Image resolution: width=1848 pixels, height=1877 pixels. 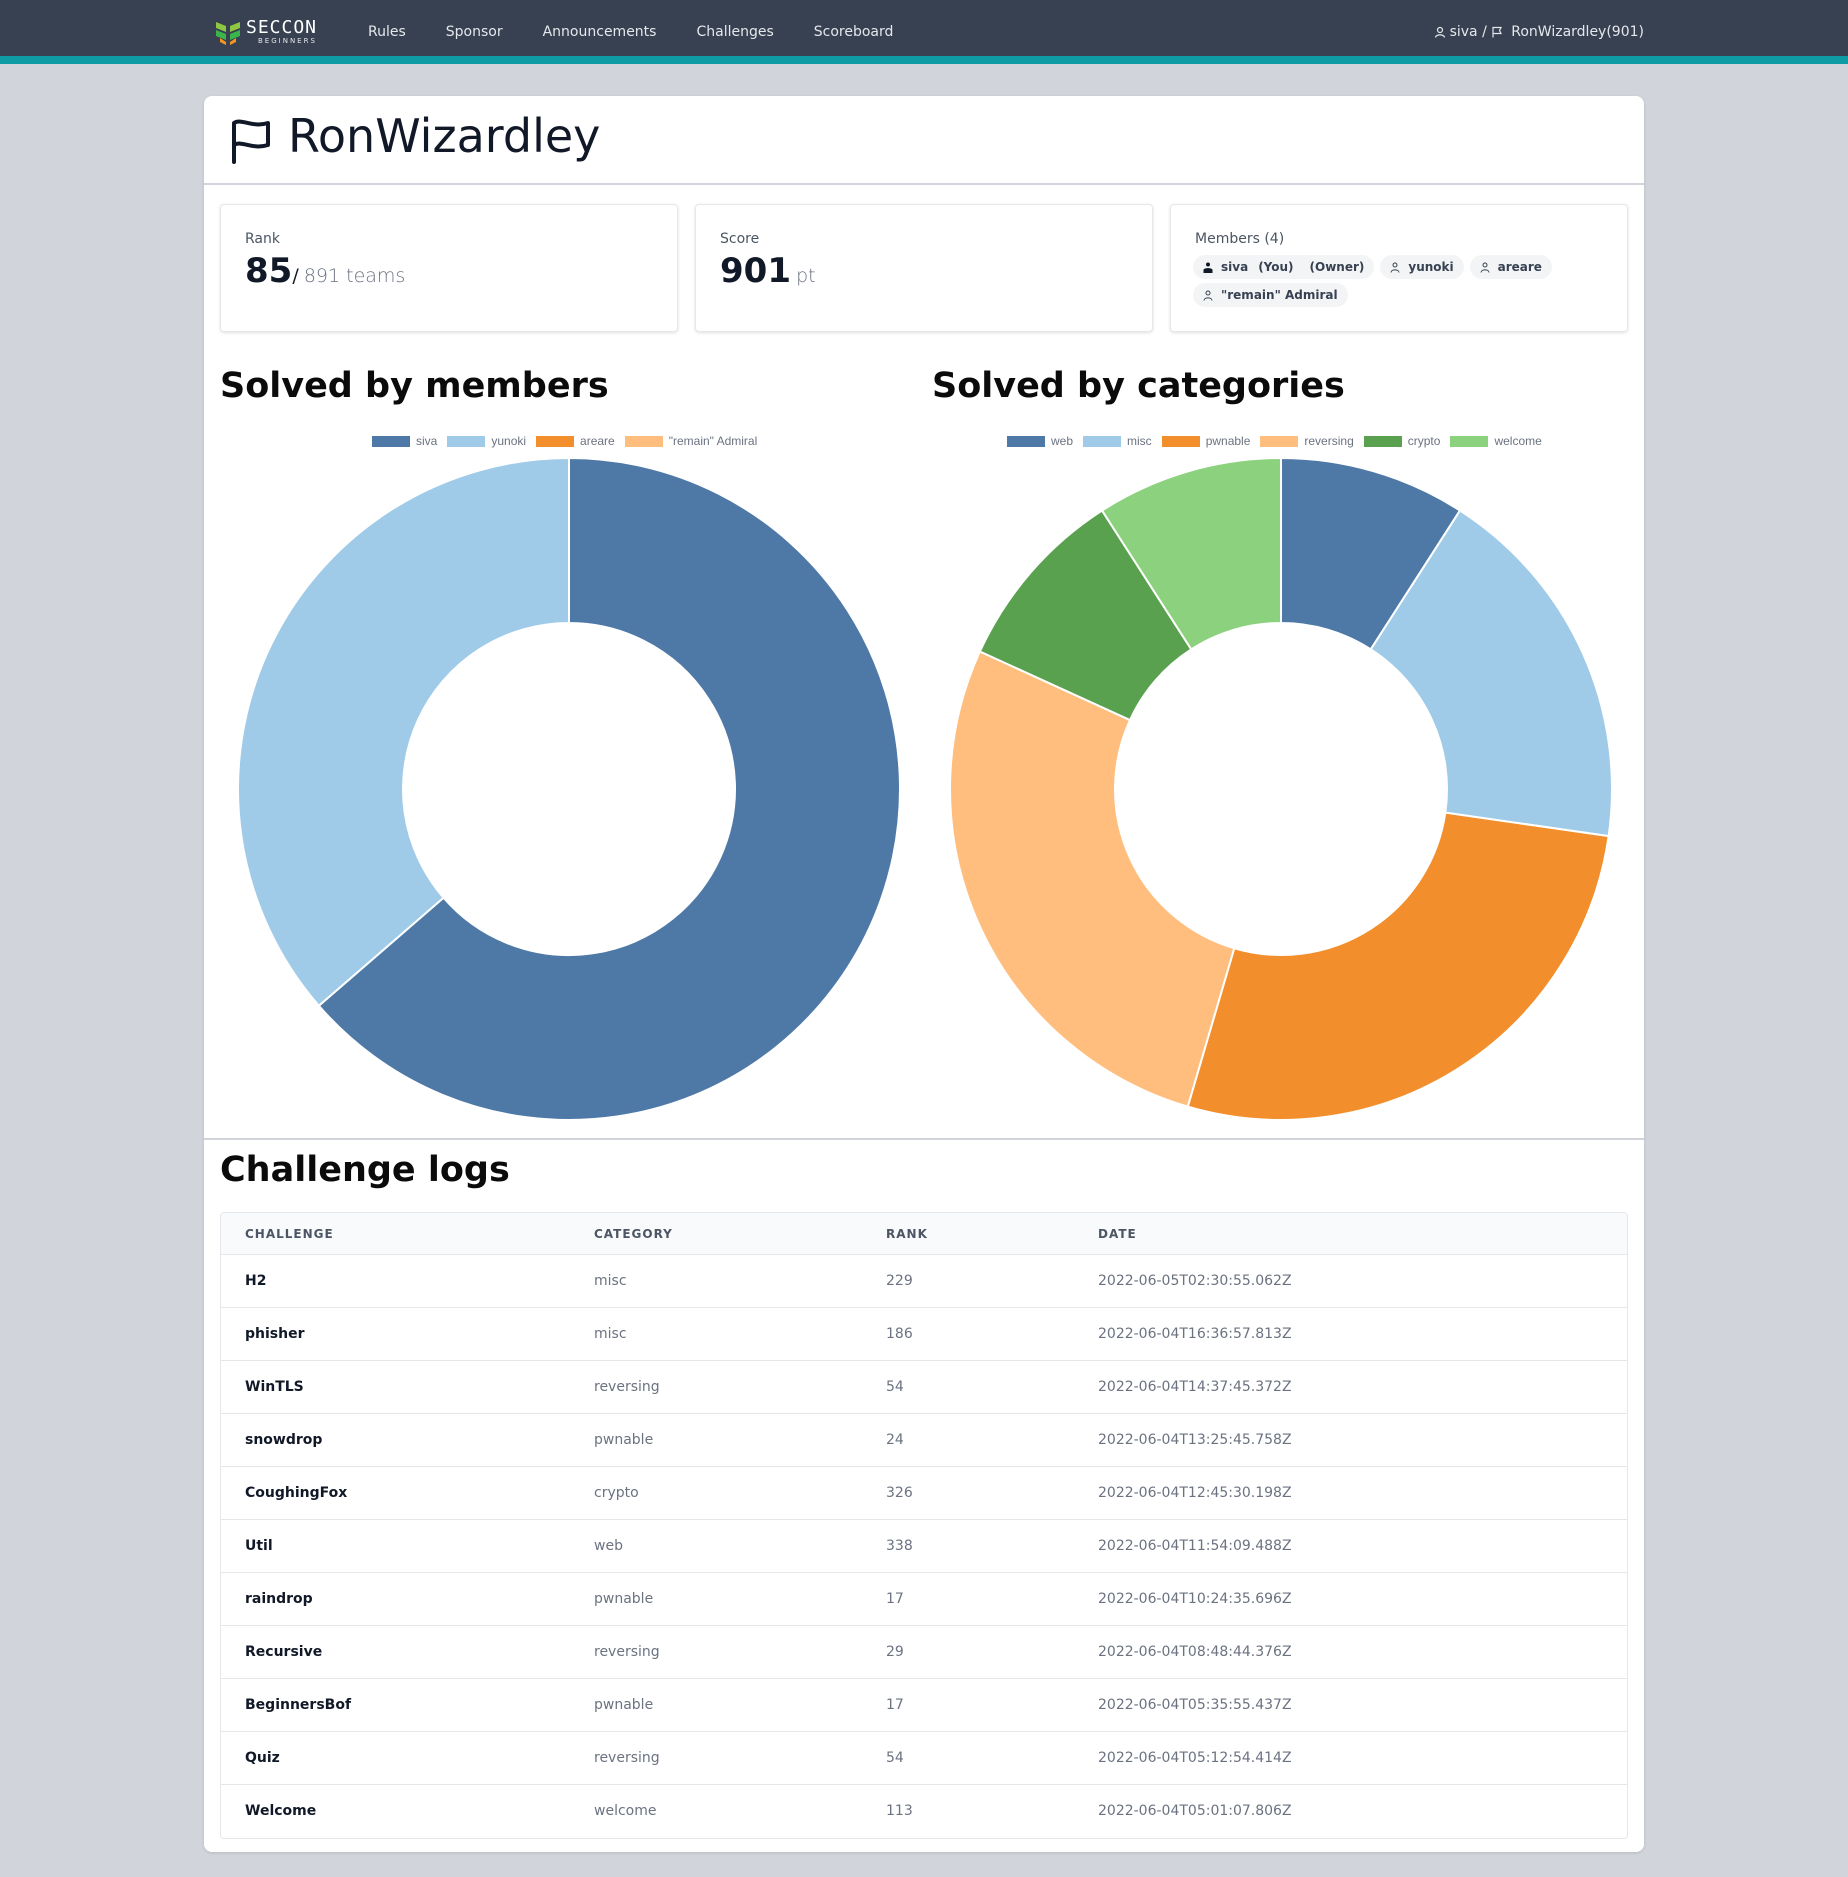 I want to click on nav-link-announcements: Announcements, so click(x=599, y=32).